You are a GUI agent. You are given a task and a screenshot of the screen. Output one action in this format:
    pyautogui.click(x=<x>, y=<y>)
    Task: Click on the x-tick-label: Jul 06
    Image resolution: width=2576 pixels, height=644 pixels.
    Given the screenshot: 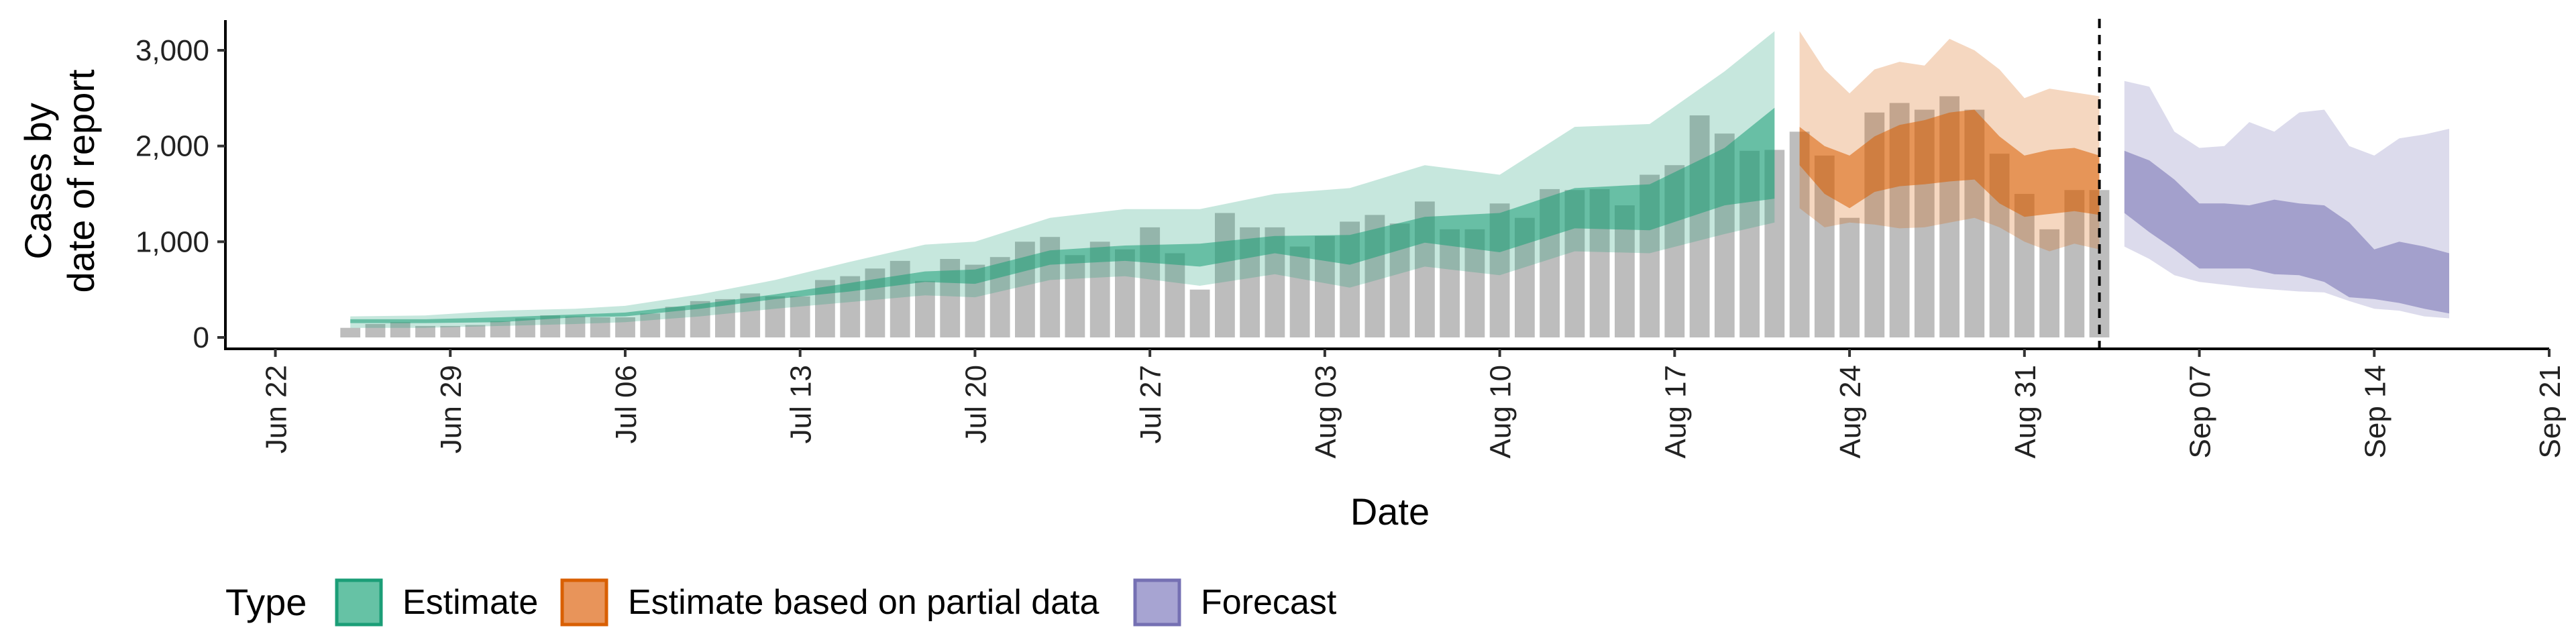 What is the action you would take?
    pyautogui.click(x=626, y=404)
    